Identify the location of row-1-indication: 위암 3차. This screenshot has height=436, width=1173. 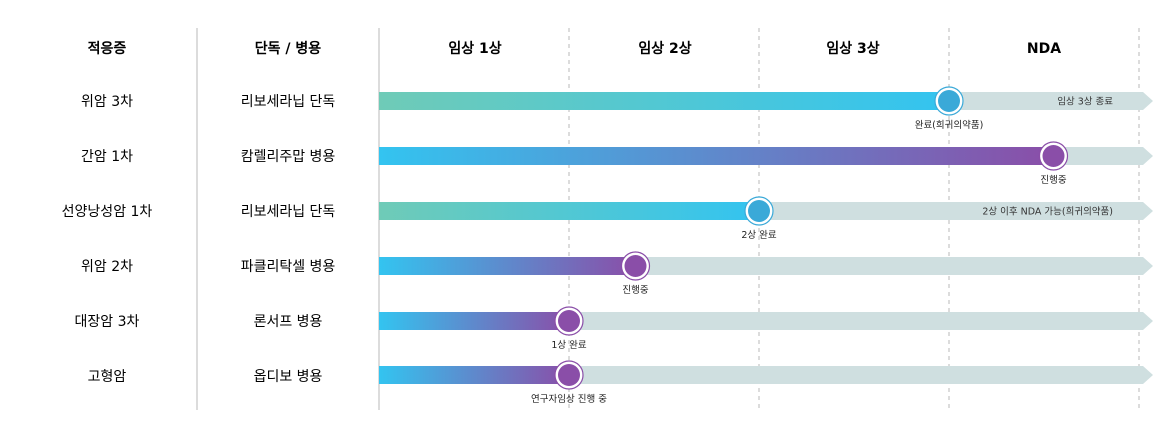
(107, 102).